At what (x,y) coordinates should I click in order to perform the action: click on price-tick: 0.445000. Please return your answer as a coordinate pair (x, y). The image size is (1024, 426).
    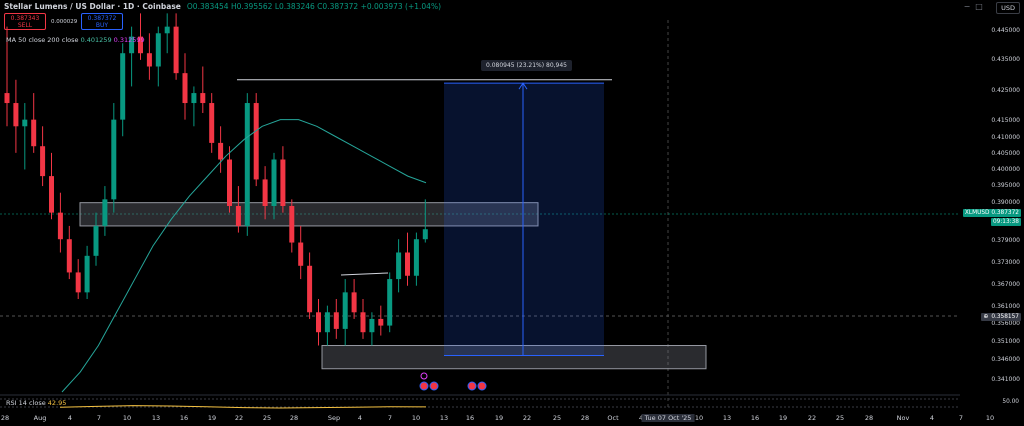
    Looking at the image, I should click on (1005, 30).